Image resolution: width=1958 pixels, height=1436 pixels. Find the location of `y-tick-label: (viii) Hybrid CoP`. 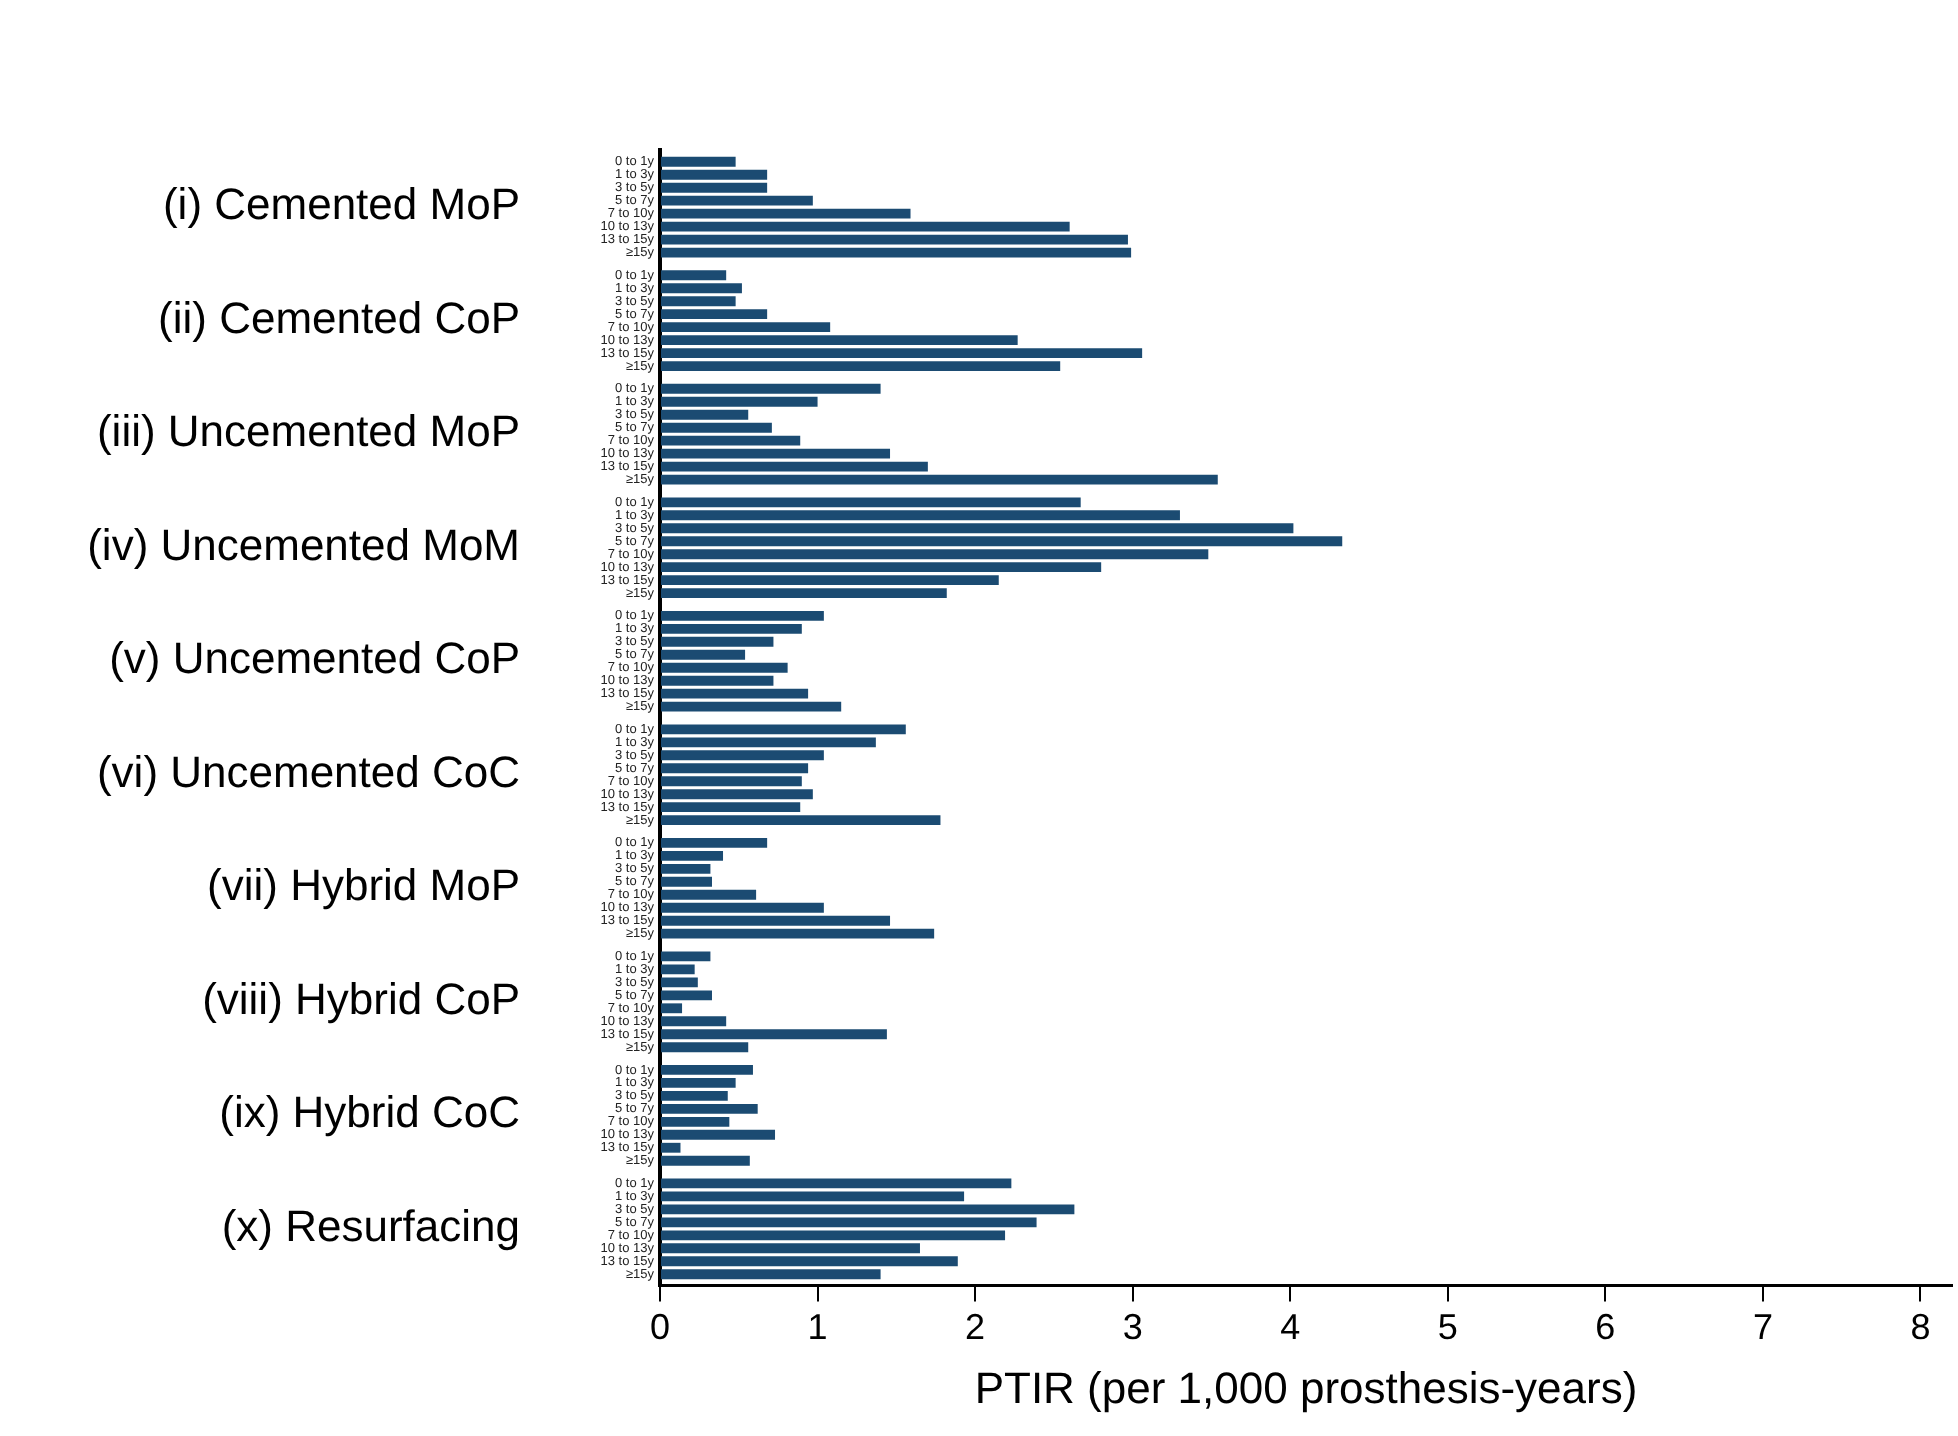

y-tick-label: (viii) Hybrid CoP is located at coordinates (361, 998).